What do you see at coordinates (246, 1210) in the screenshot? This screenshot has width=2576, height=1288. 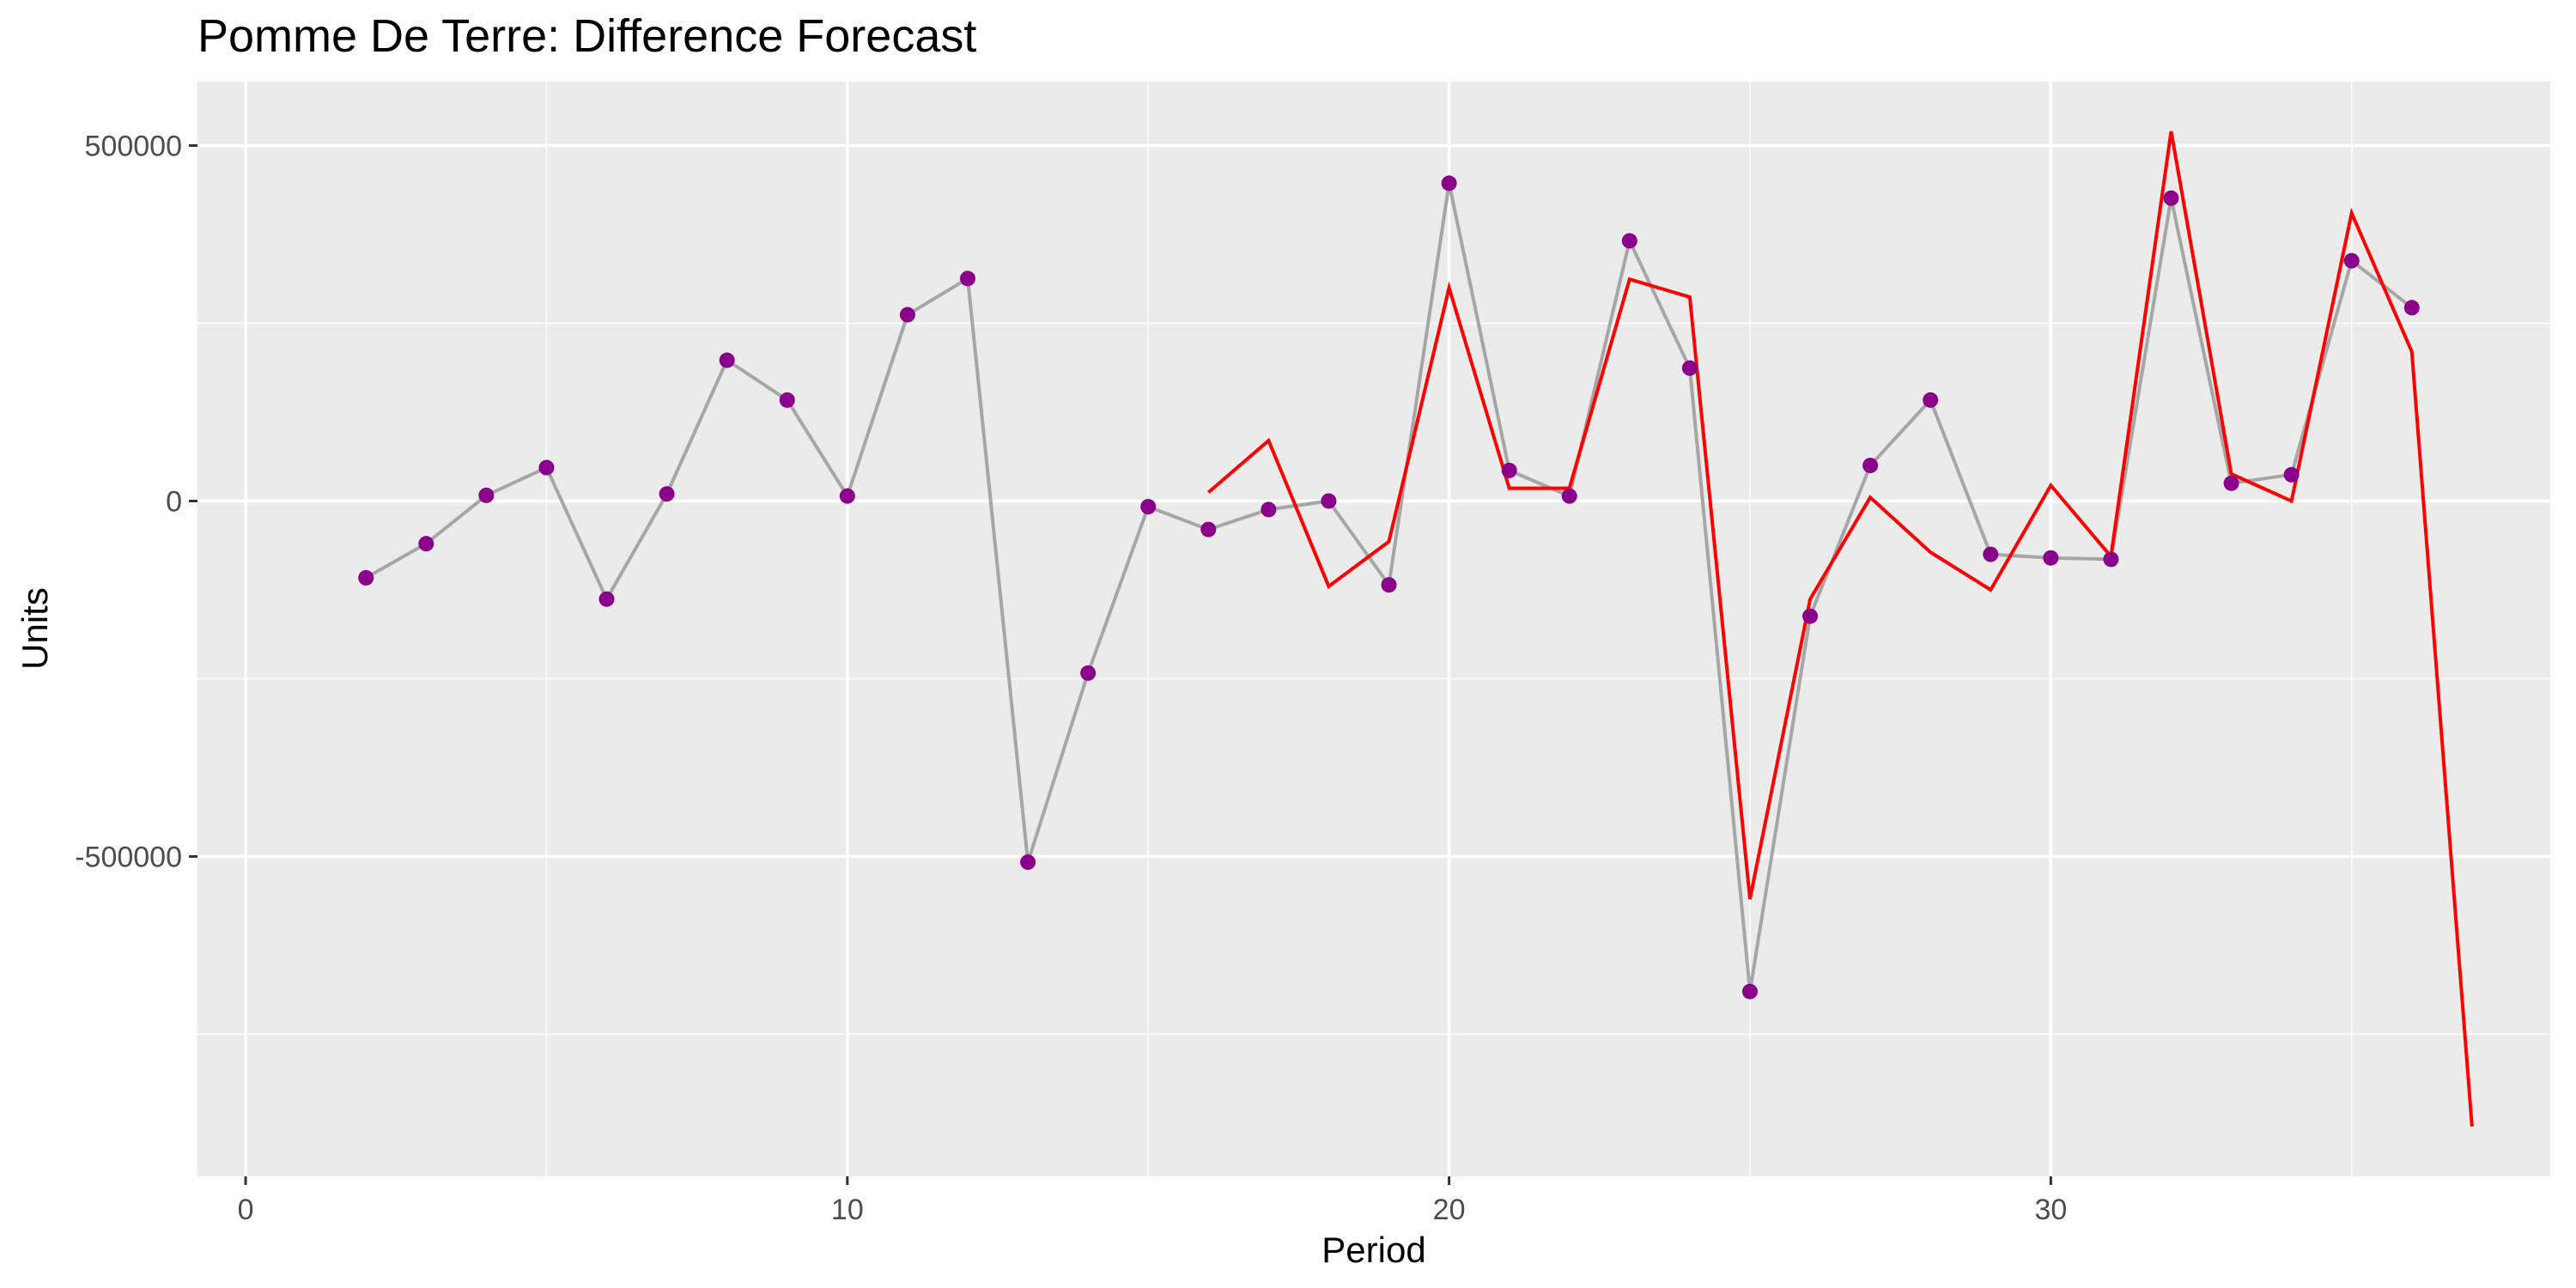 I see `x-tick-label: 0` at bounding box center [246, 1210].